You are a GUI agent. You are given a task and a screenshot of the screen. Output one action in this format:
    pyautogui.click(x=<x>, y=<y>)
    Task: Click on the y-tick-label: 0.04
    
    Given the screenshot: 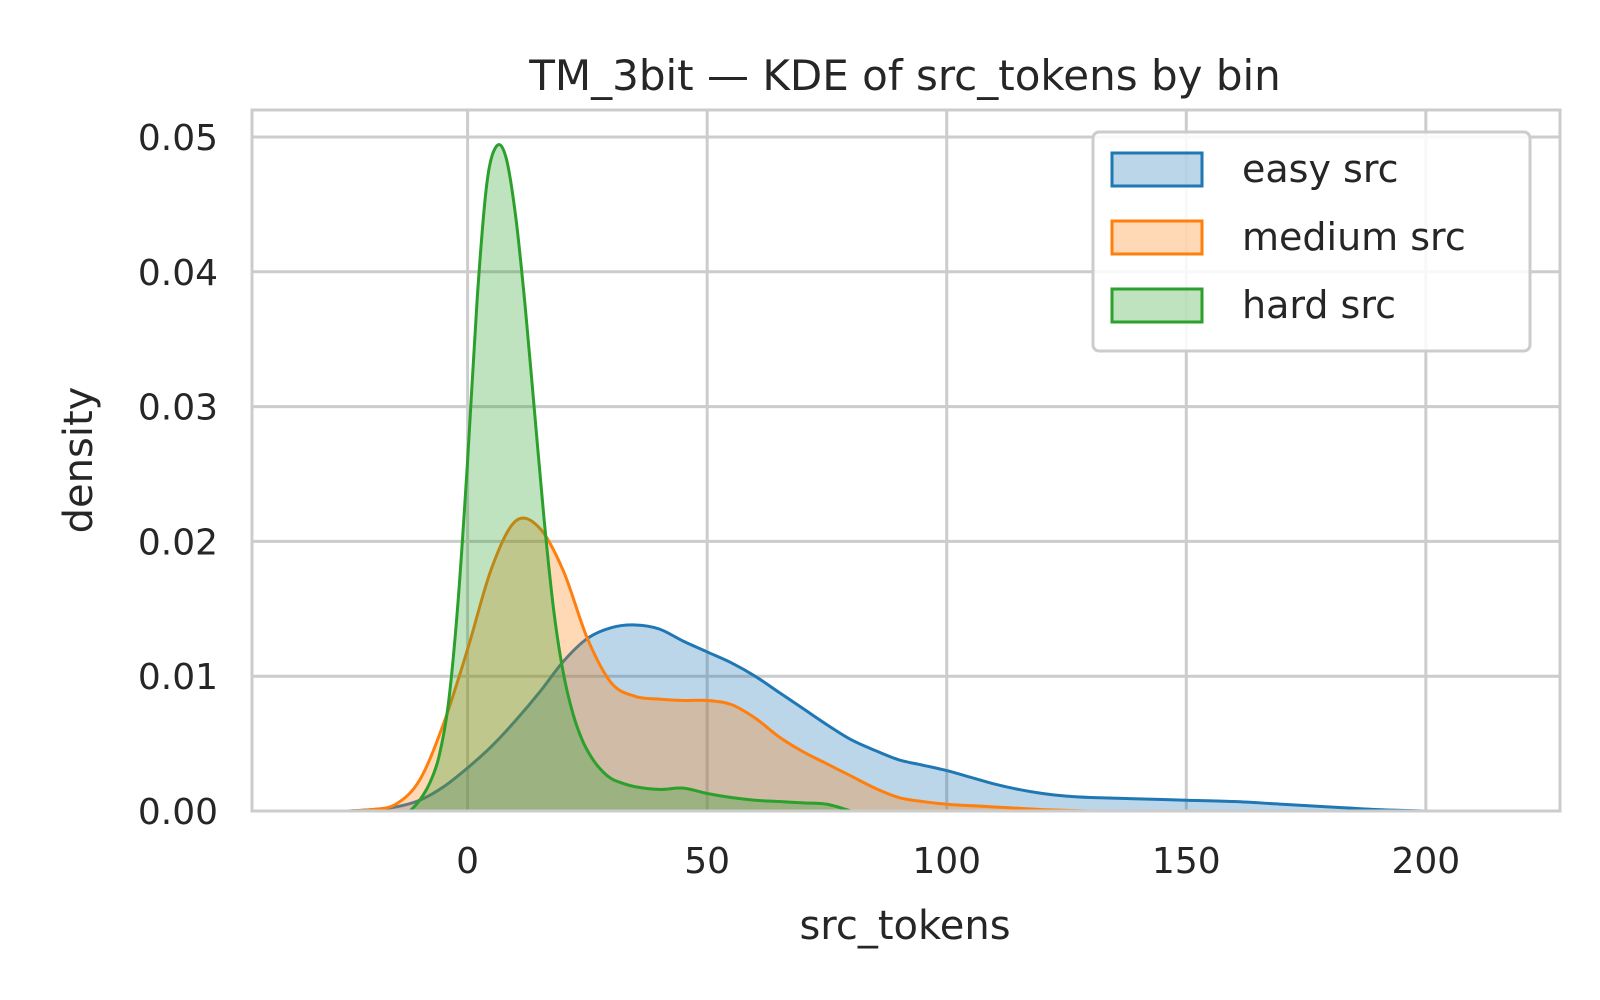 What is the action you would take?
    pyautogui.click(x=178, y=273)
    